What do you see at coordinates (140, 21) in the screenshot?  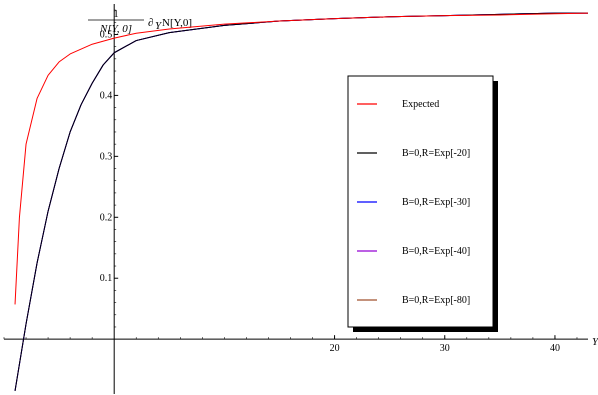 I see `y-axis-label: 1 N[Y, 0] ∂ Y N[Y,0]` at bounding box center [140, 21].